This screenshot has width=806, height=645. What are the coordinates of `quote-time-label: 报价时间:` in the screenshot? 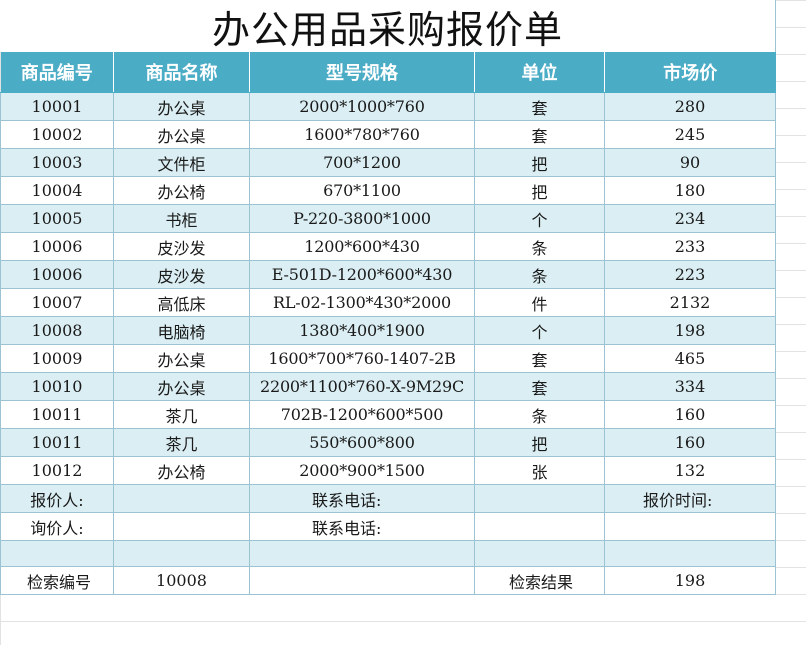 It's located at (690, 498).